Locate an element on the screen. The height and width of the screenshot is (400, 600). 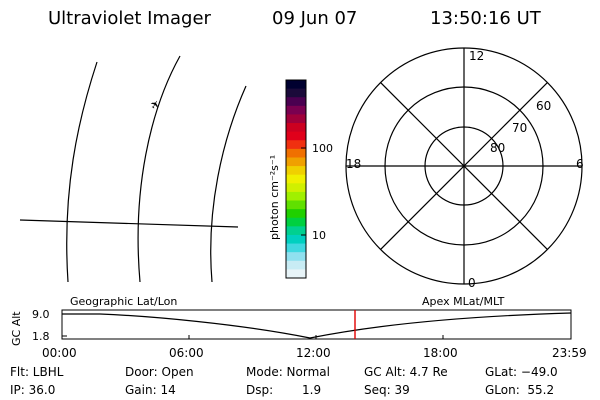
geographic-label: Geographic Lat/Lon is located at coordinates (123, 301).